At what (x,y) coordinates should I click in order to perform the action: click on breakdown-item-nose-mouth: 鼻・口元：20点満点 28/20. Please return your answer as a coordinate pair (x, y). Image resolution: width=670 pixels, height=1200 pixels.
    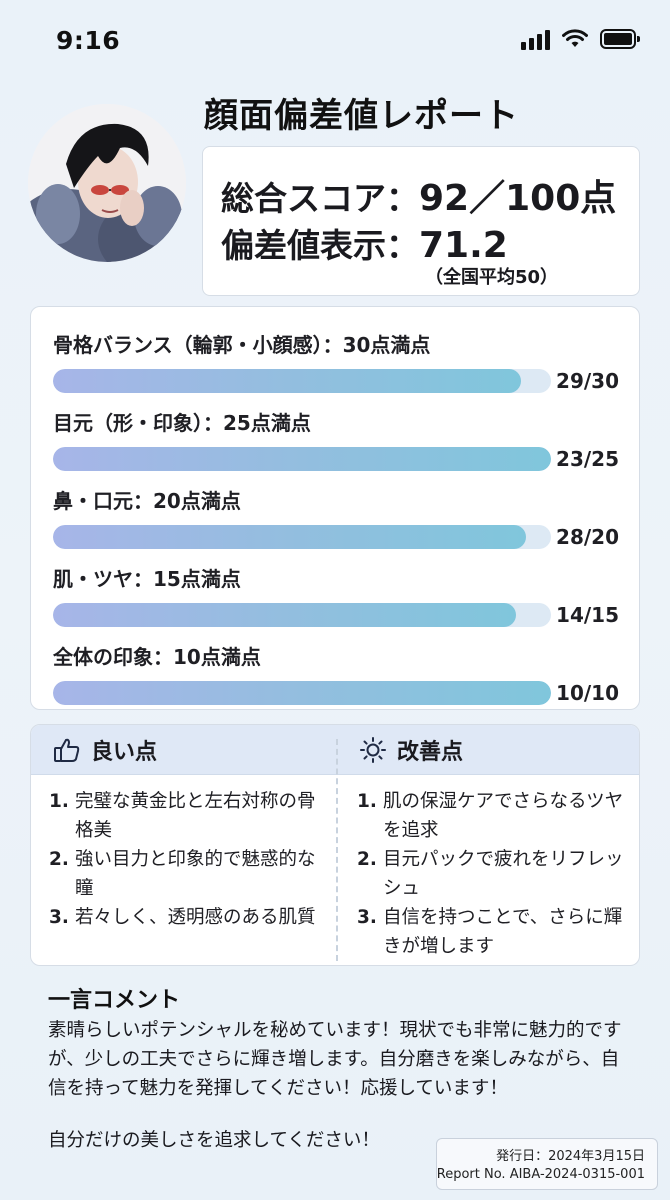
    Looking at the image, I should click on (336, 510).